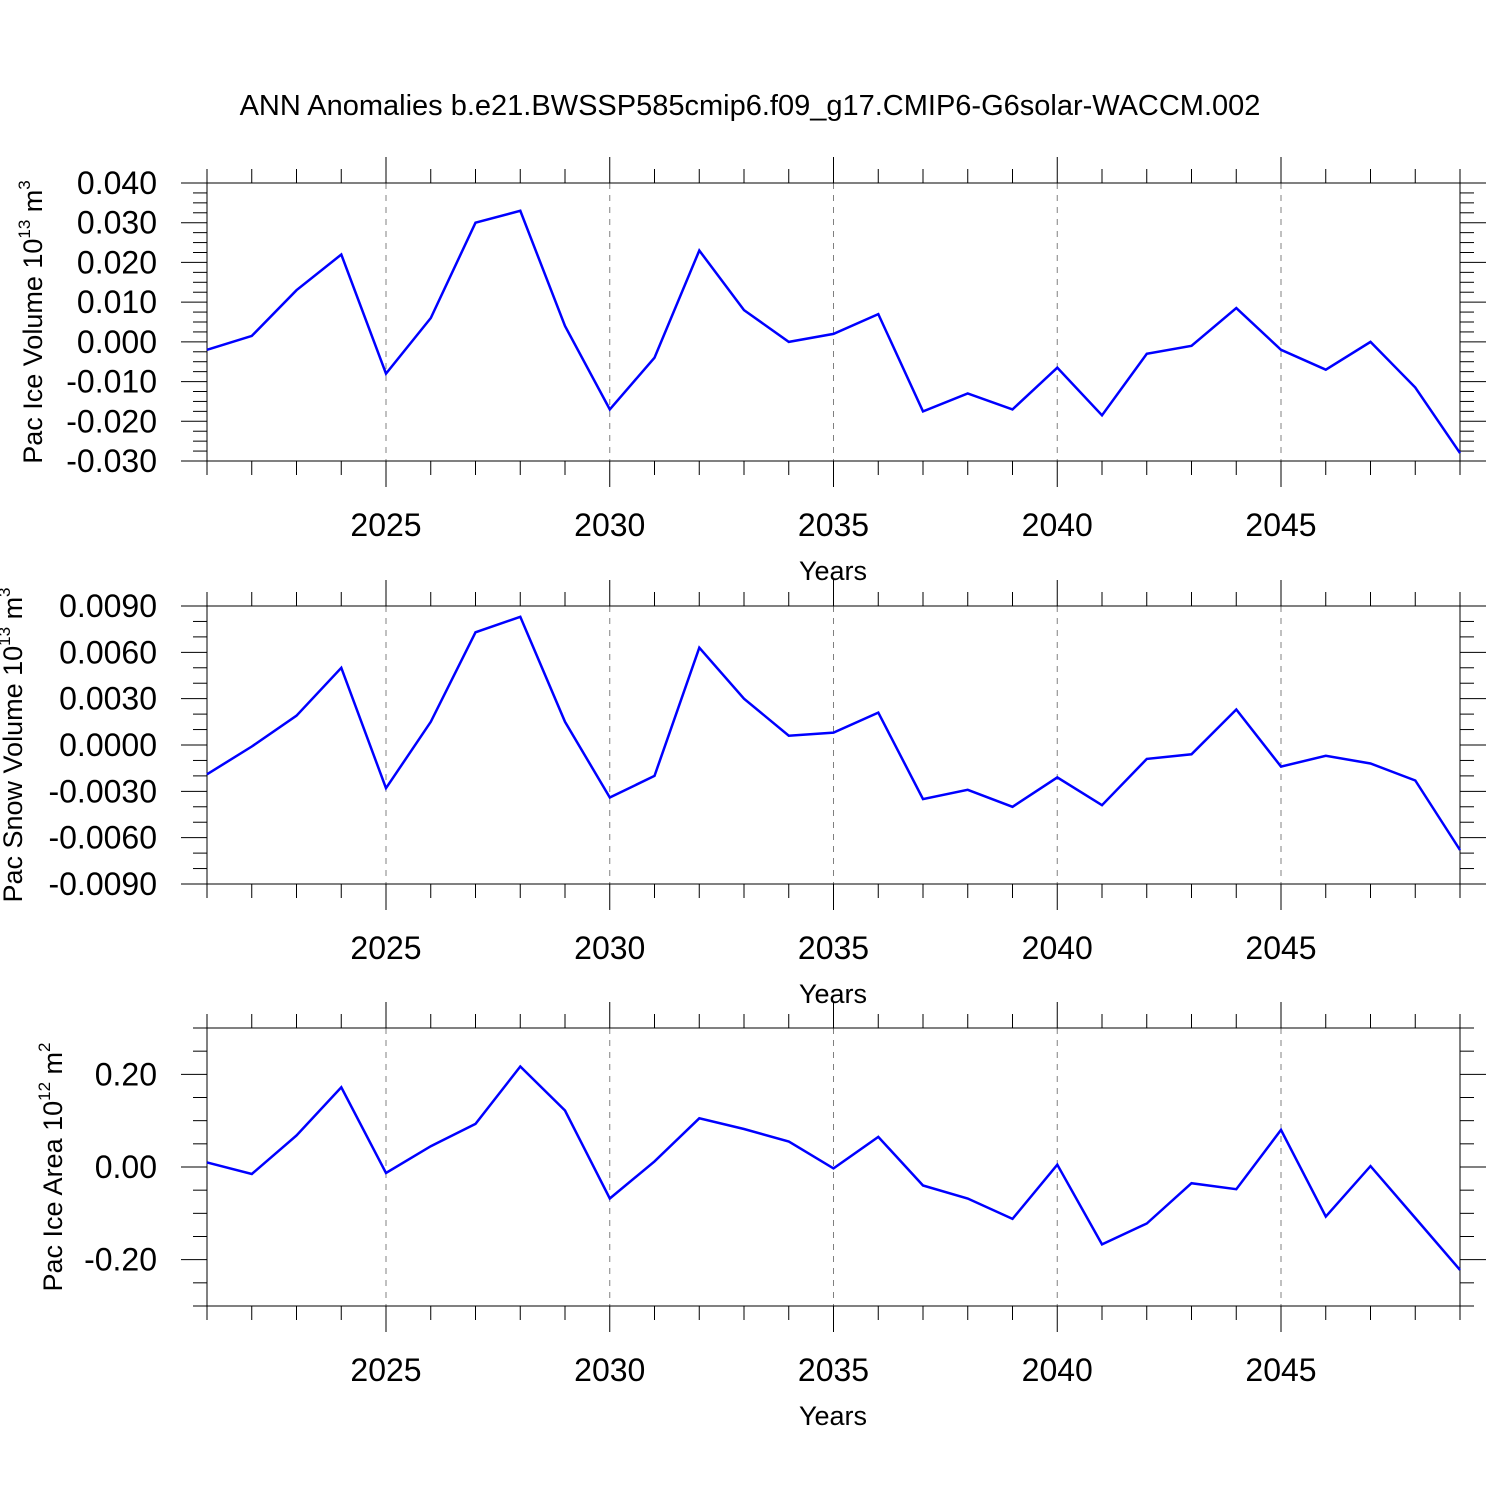 The width and height of the screenshot is (1500, 1500). Describe the element at coordinates (31, 322) in the screenshot. I see `panel-1-y-axis-label: Pac Ice Volume 1013 m3` at that location.